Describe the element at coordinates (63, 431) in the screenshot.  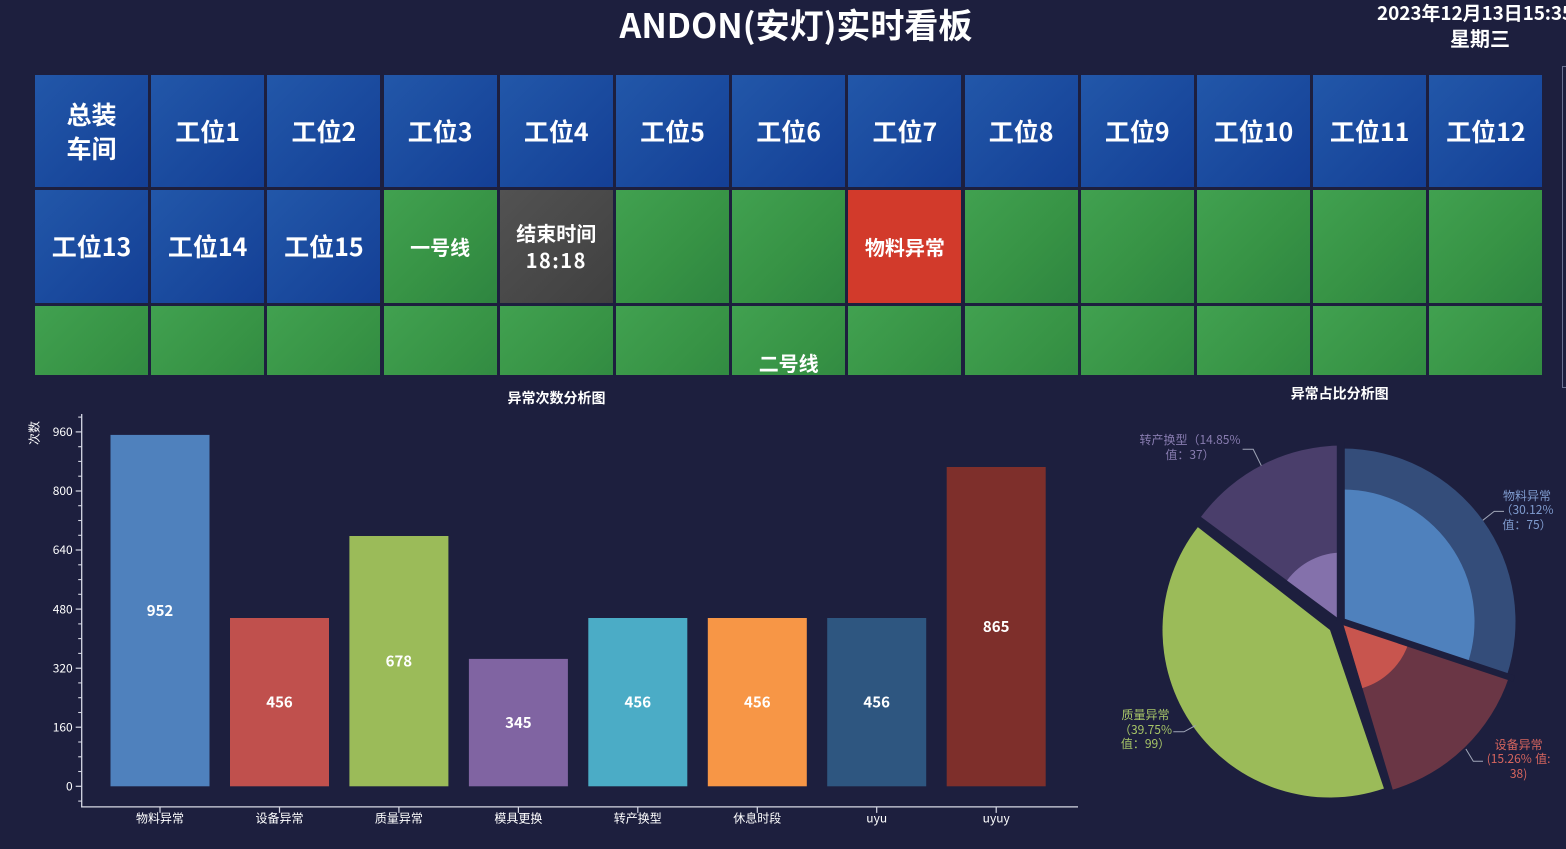
I see `svg-text: 960` at that location.